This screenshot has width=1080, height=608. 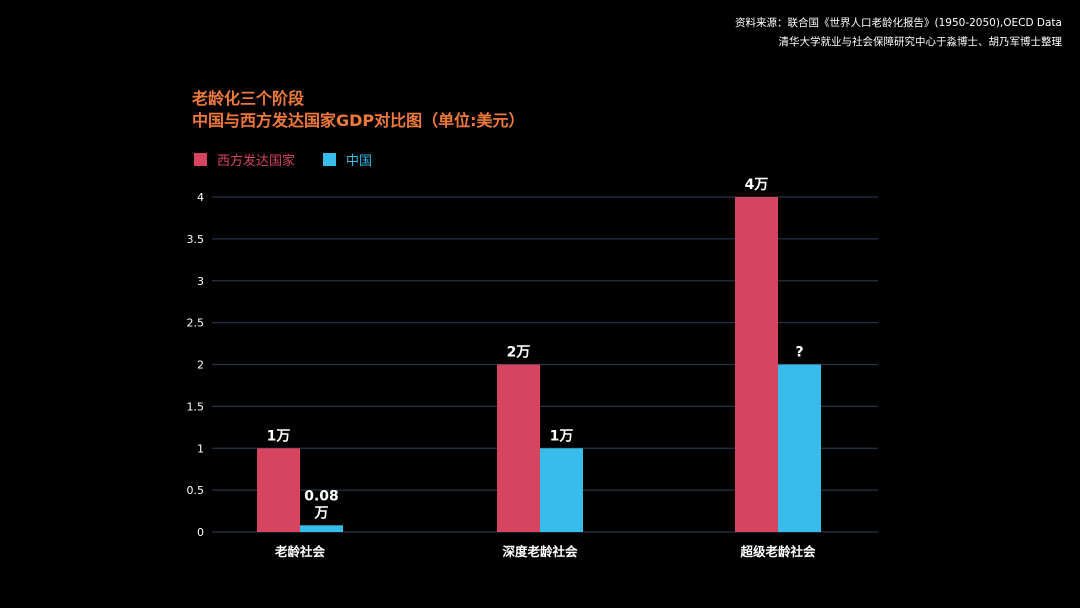 What do you see at coordinates (196, 490) in the screenshot?
I see `y-tick-label: 0.5` at bounding box center [196, 490].